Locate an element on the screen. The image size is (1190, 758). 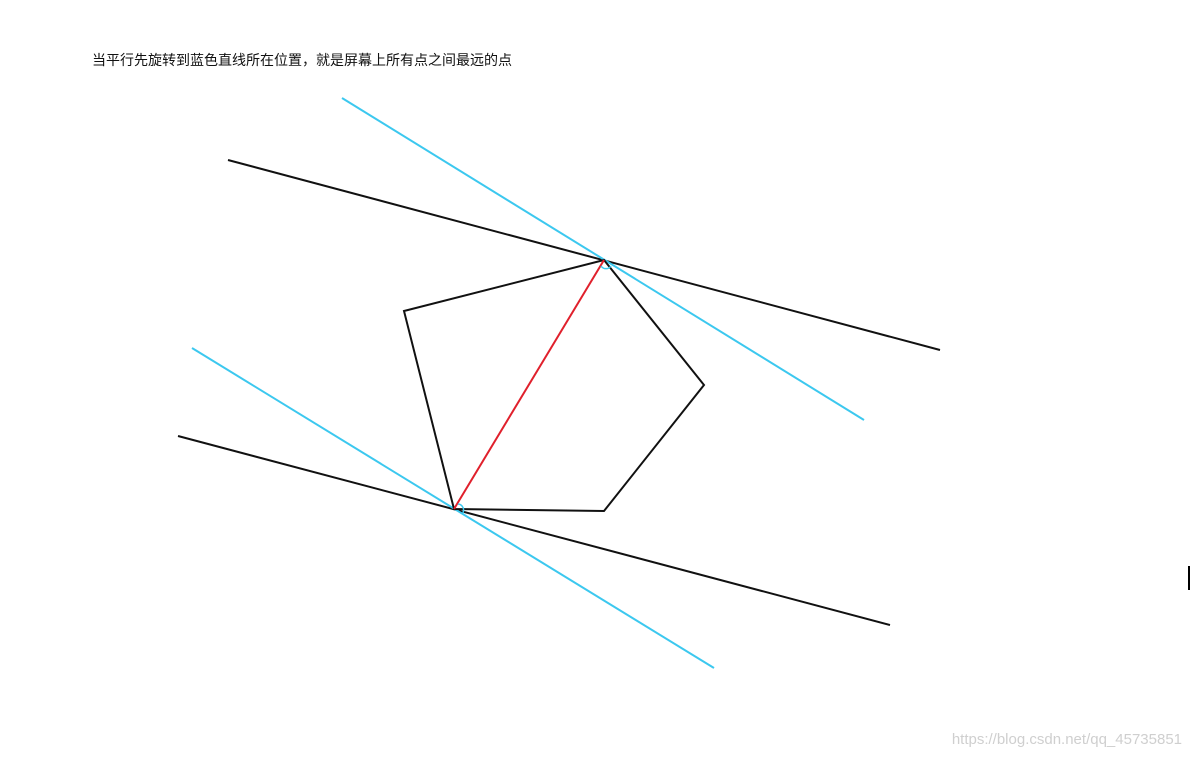
angle-mark-bottom is located at coordinates (461, 509).